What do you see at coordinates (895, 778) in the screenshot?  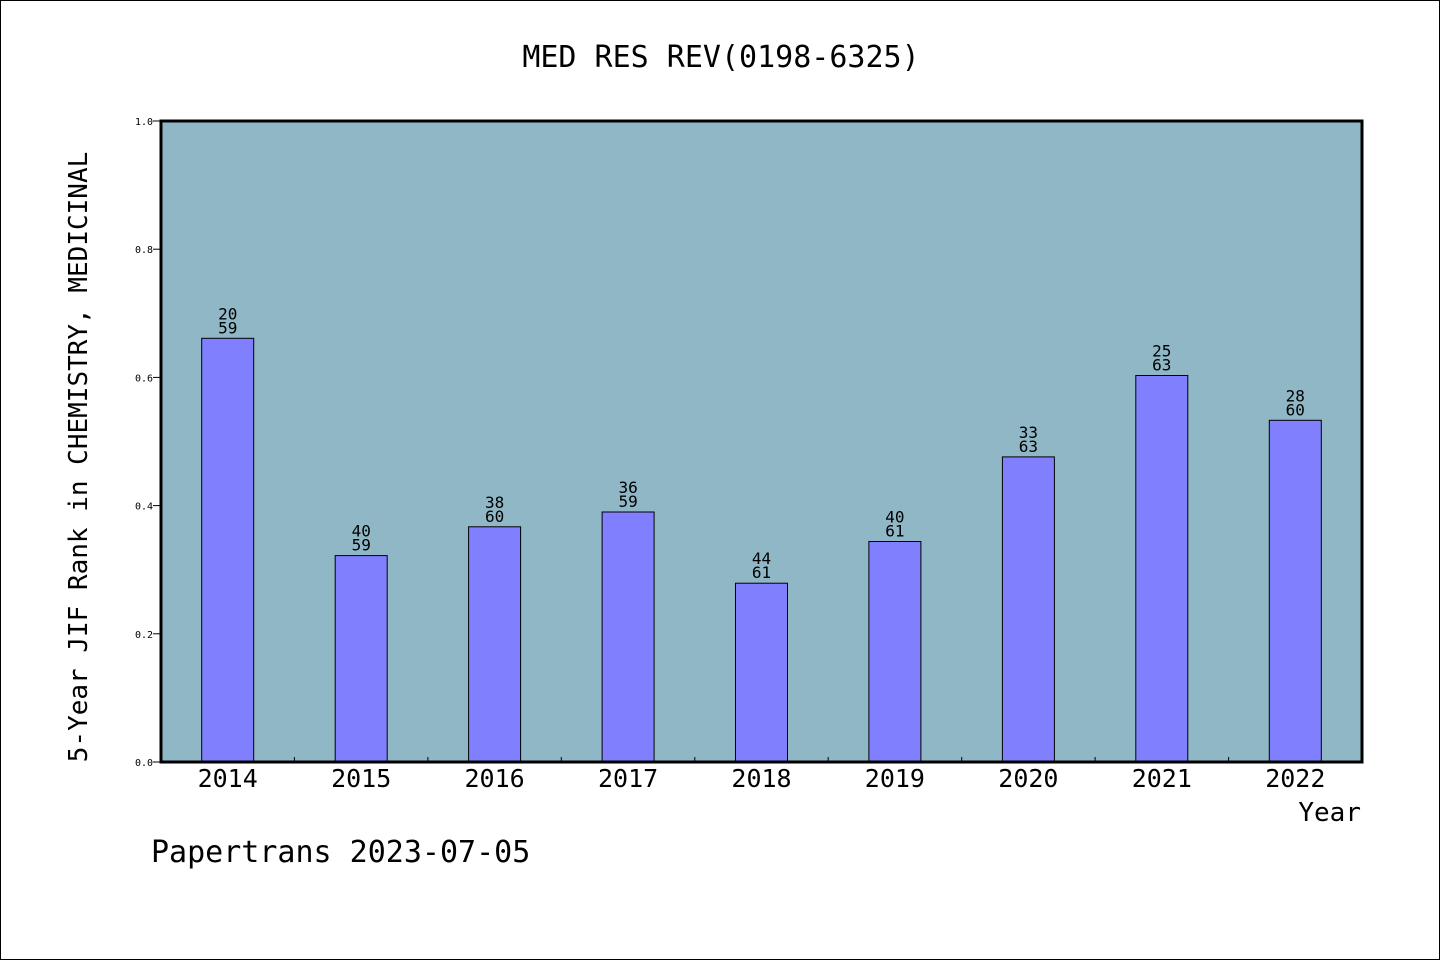 I see `x-tick-label: 2019` at bounding box center [895, 778].